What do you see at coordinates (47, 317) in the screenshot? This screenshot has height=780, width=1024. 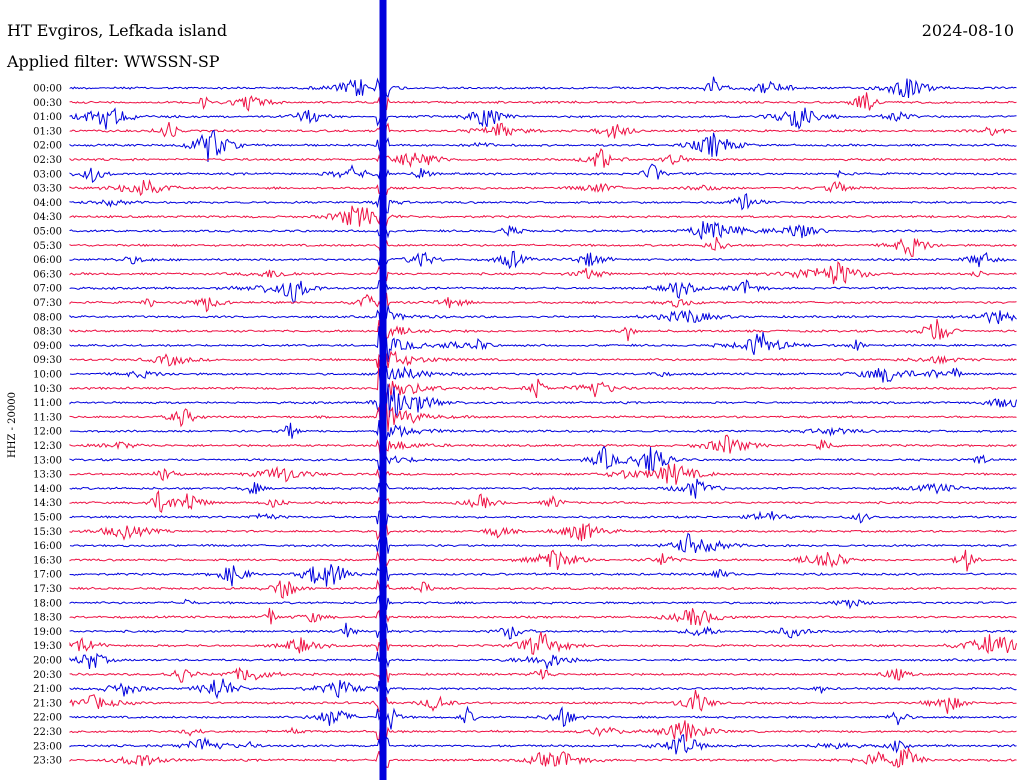 I see `time-tick-label: 08:00` at bounding box center [47, 317].